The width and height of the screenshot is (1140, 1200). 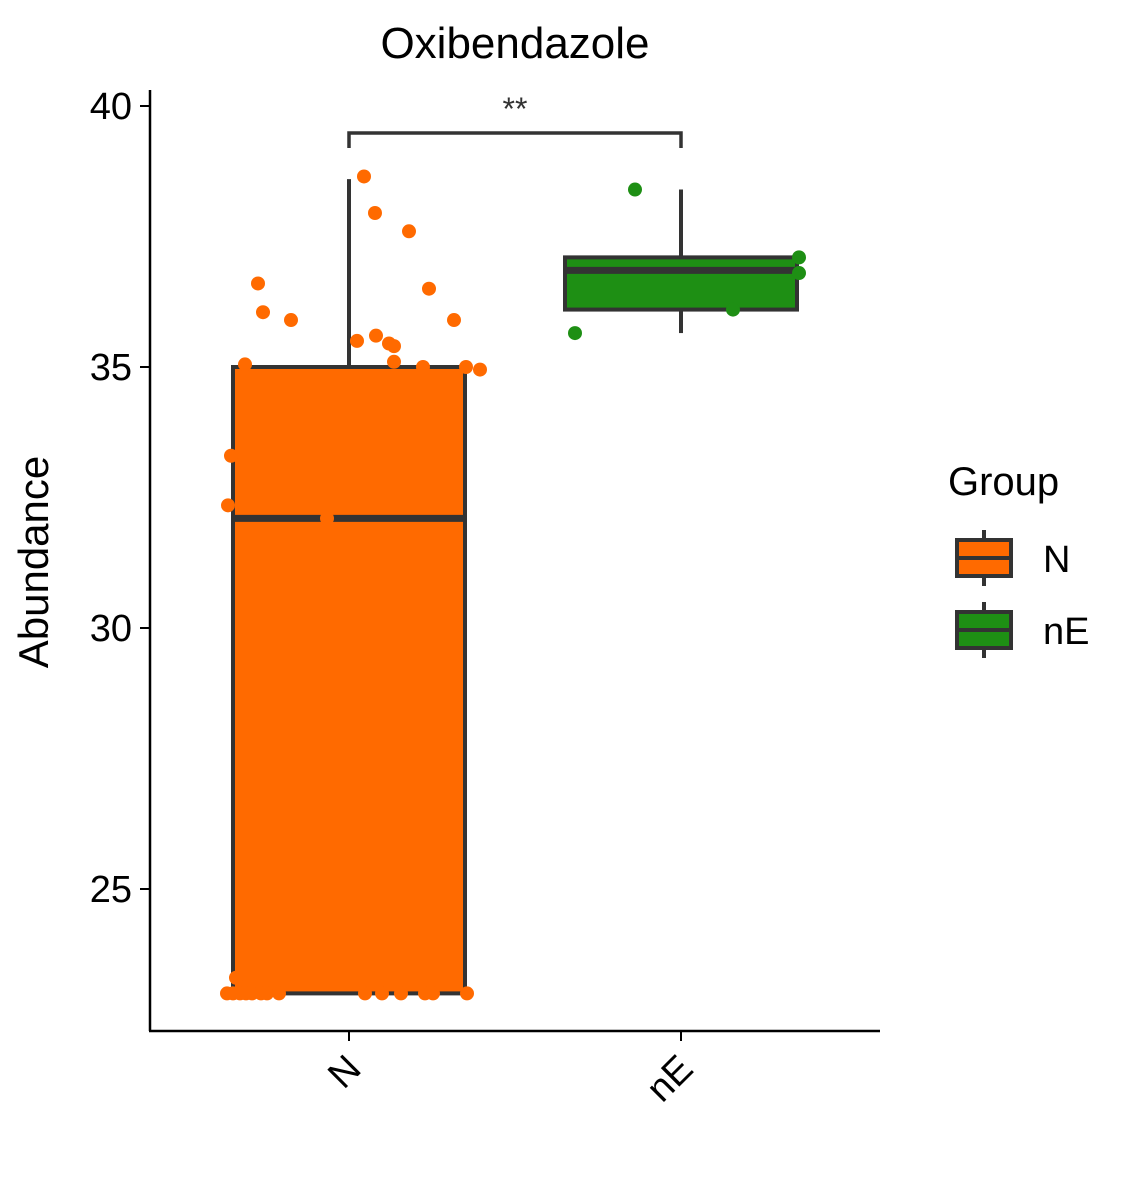 What do you see at coordinates (1056, 560) in the screenshot?
I see `legend-label-N: N` at bounding box center [1056, 560].